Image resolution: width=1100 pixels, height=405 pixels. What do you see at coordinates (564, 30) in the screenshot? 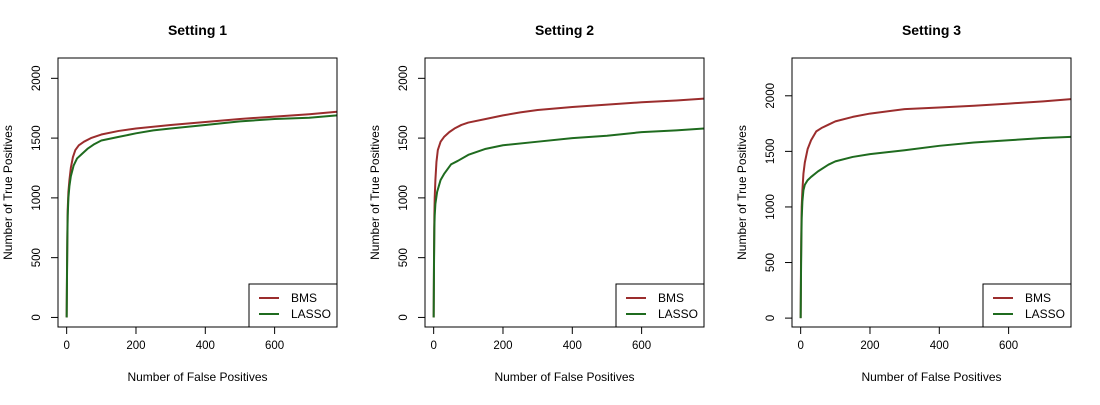
I see `chart-title: Setting 2` at bounding box center [564, 30].